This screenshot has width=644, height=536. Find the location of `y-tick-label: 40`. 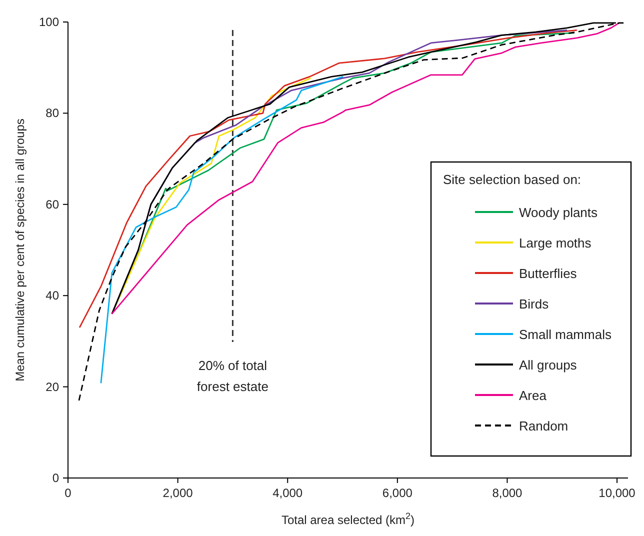

y-tick-label: 40 is located at coordinates (53, 295).